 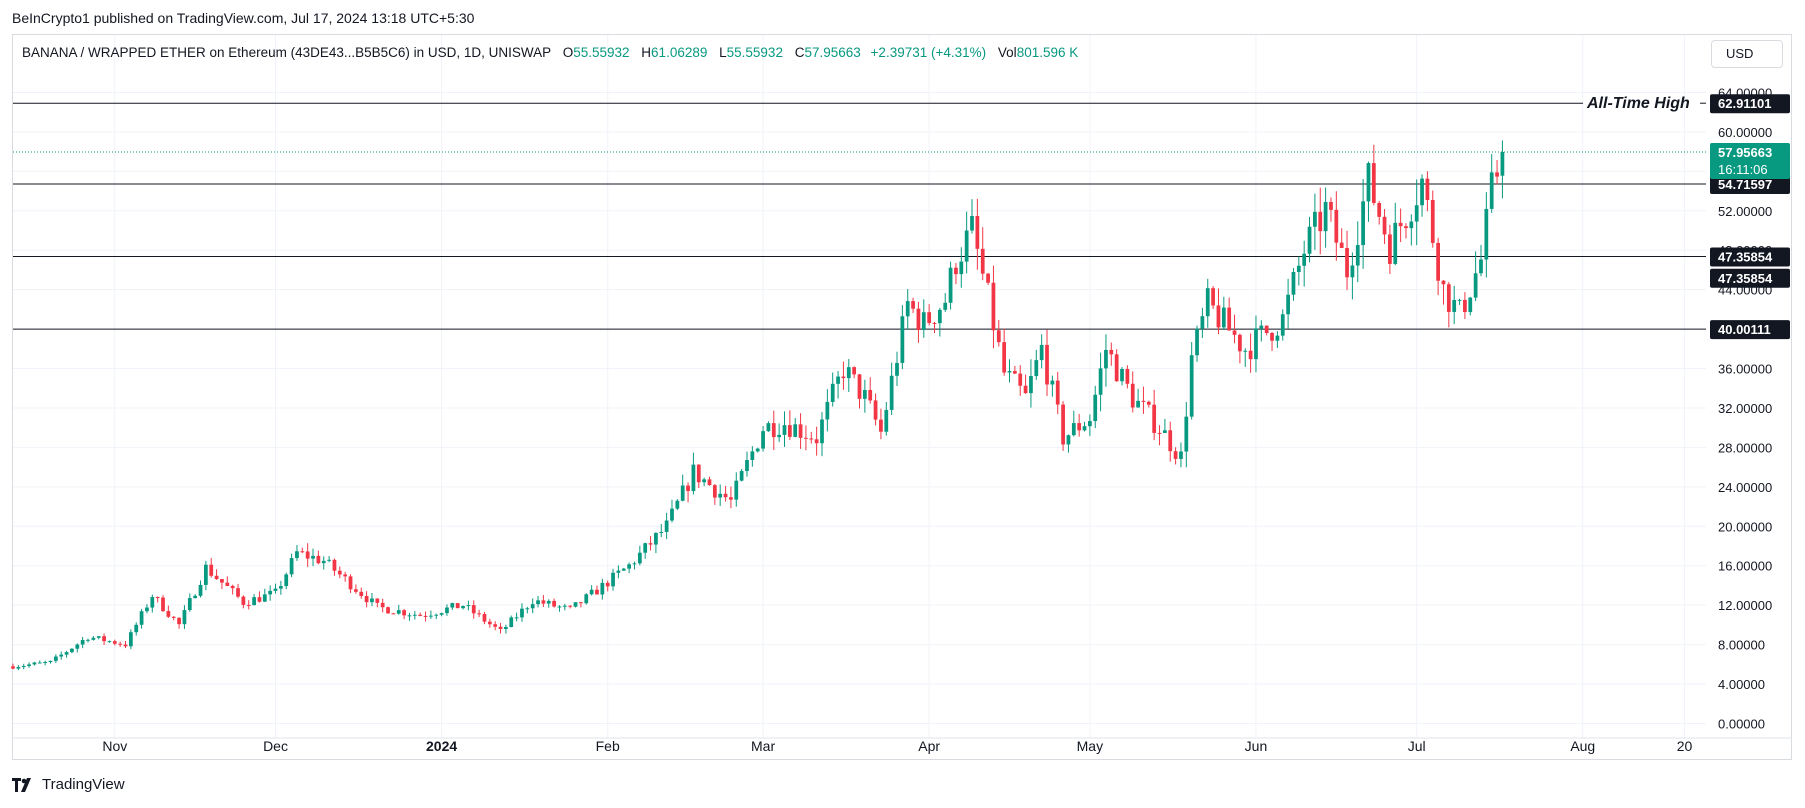 I want to click on open-label: O, so click(x=568, y=52).